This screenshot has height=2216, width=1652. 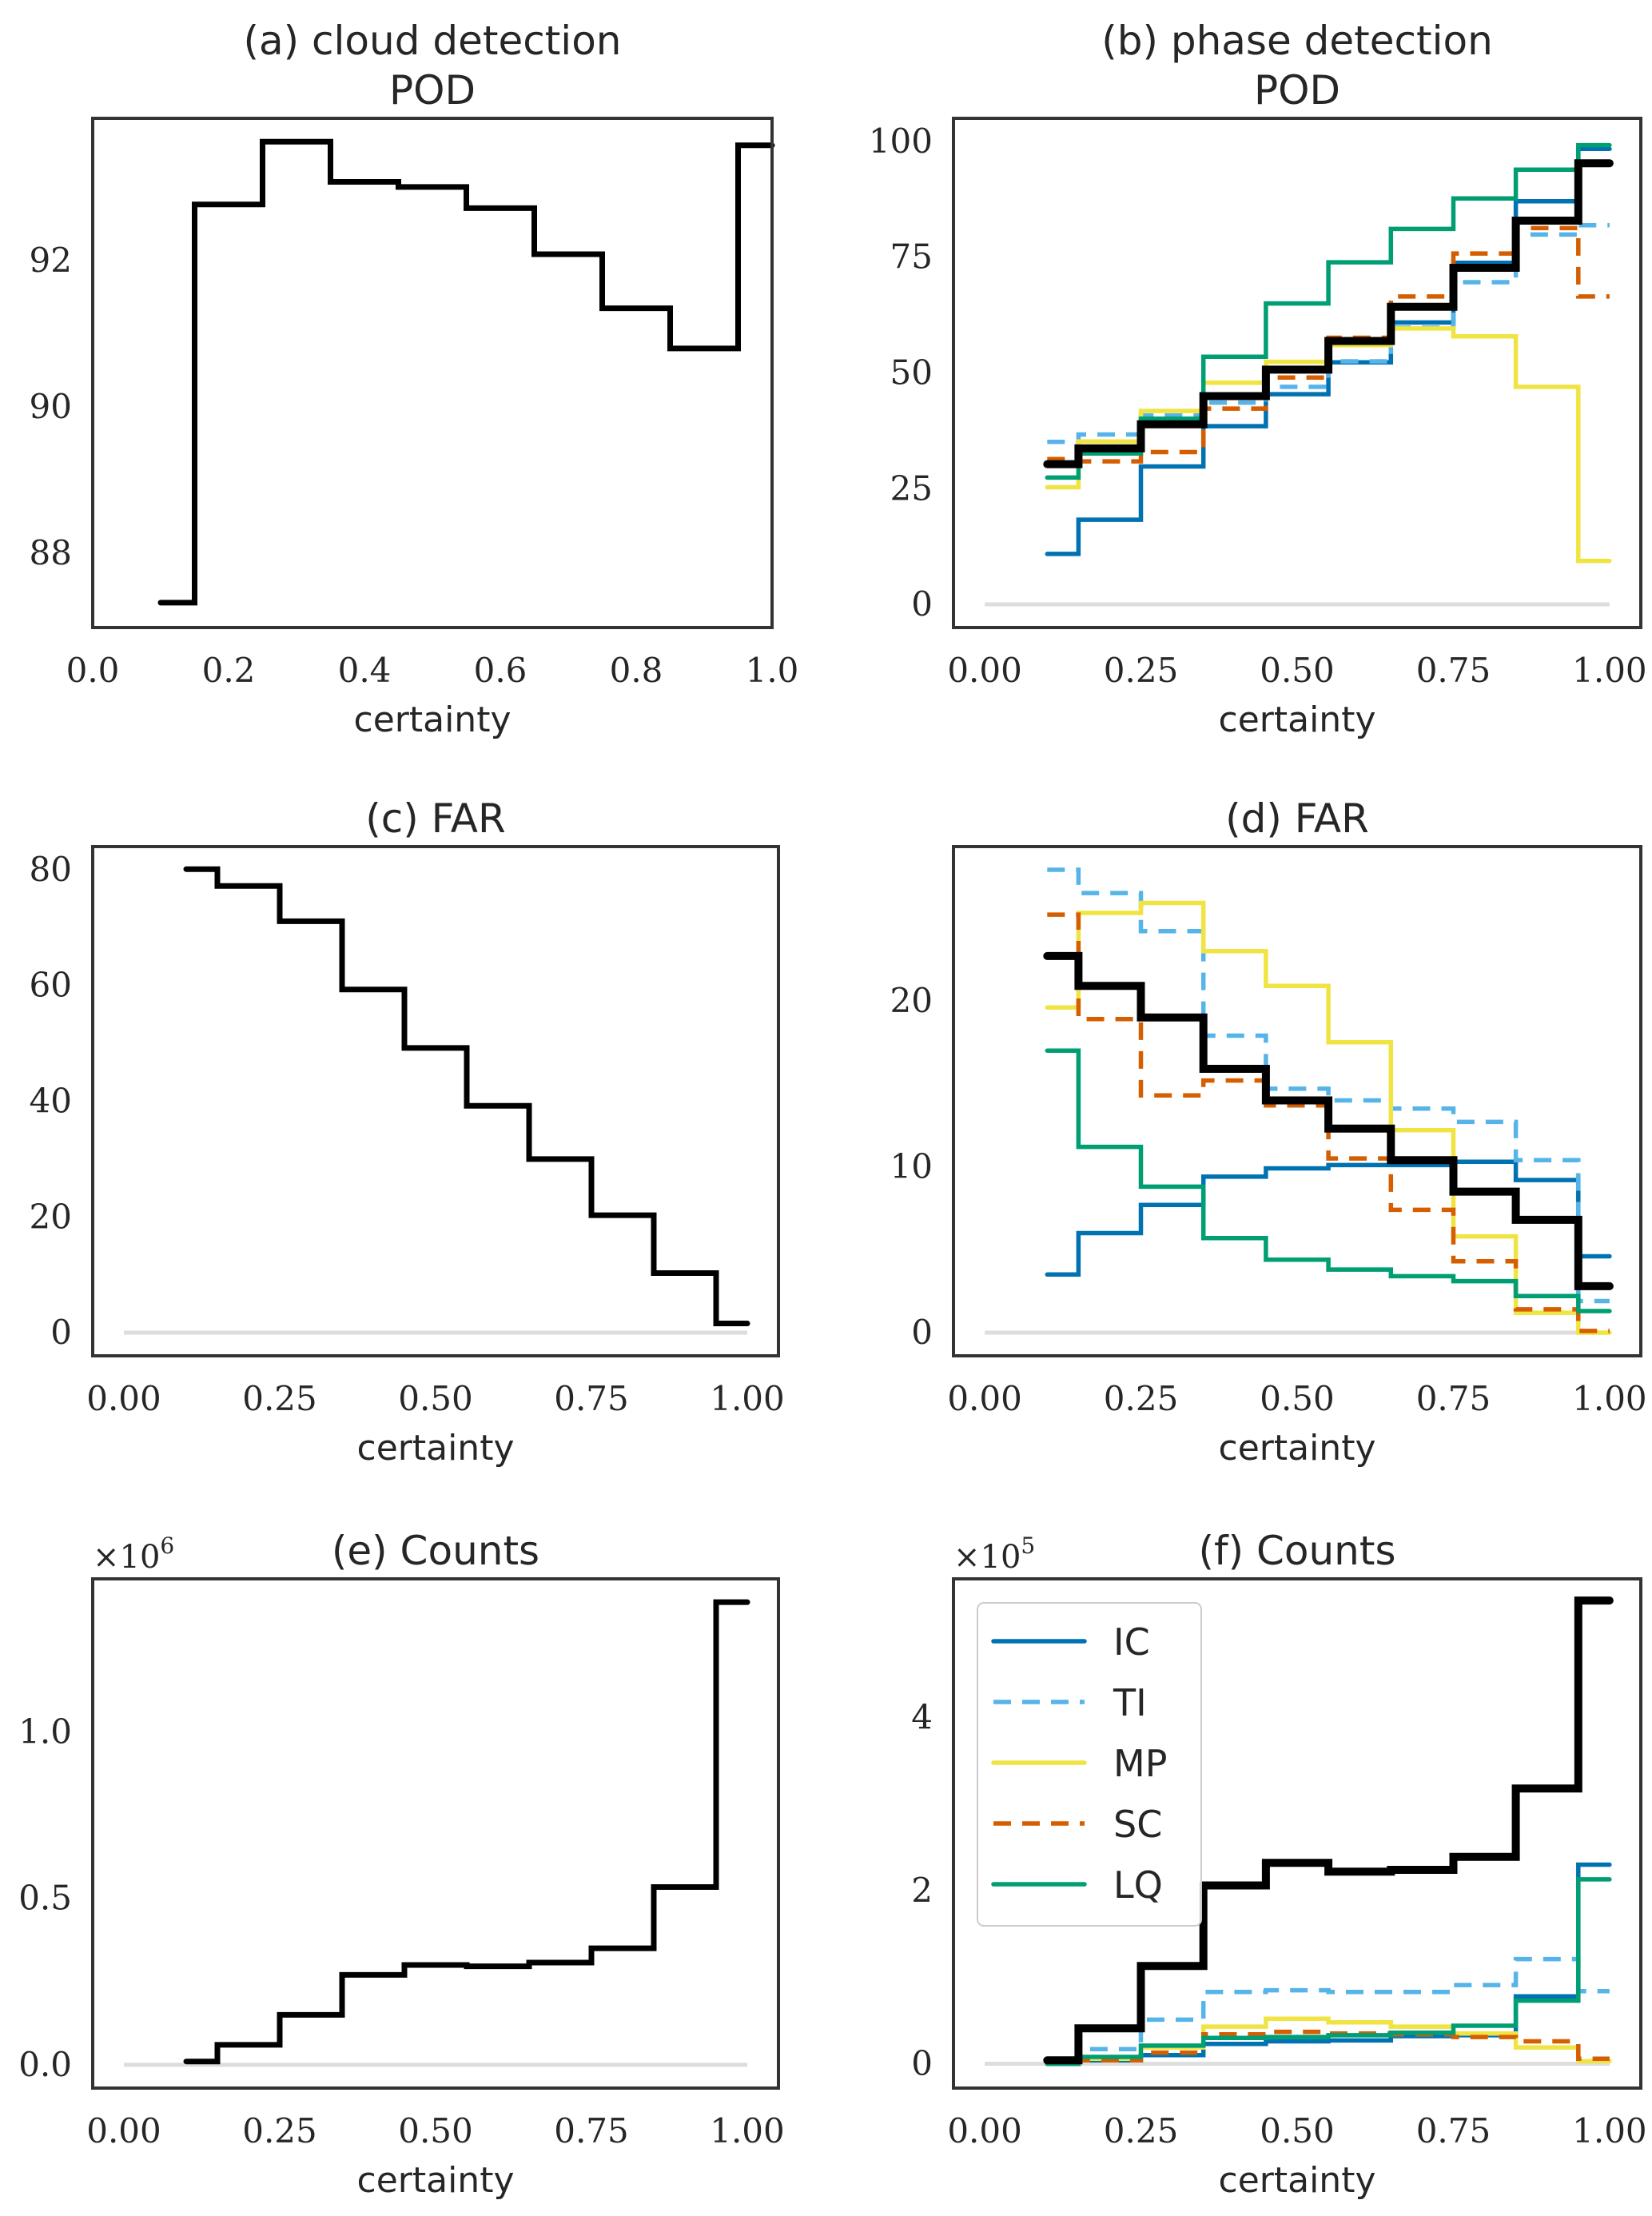 What do you see at coordinates (772, 670) in the screenshot?
I see `x-tick-label: 1.0` at bounding box center [772, 670].